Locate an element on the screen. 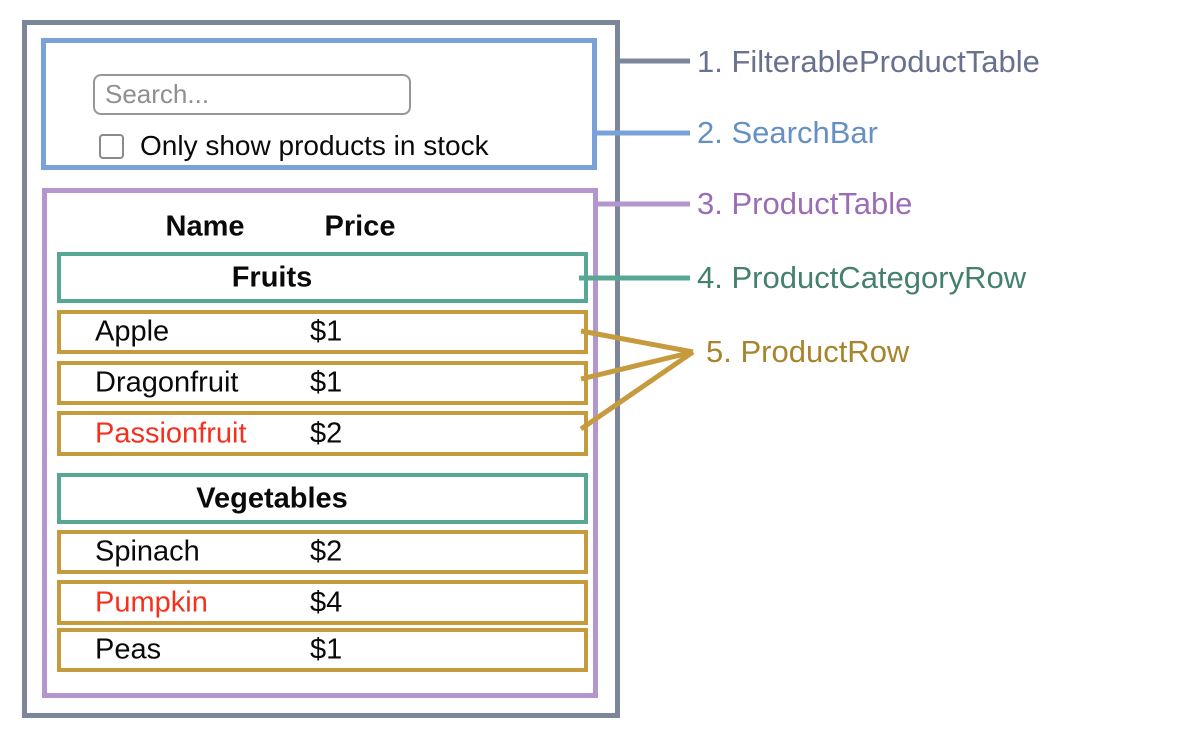 The image size is (1200, 744). category-label: Fruits is located at coordinates (272, 277).